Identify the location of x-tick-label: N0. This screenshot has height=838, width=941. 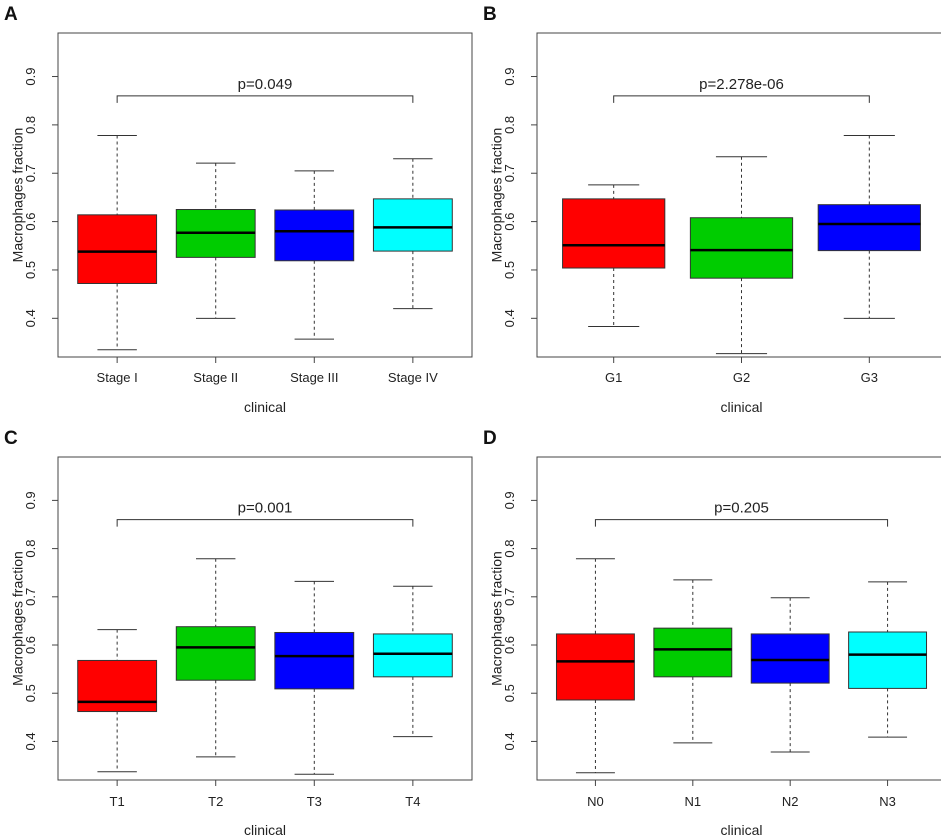
(595, 801).